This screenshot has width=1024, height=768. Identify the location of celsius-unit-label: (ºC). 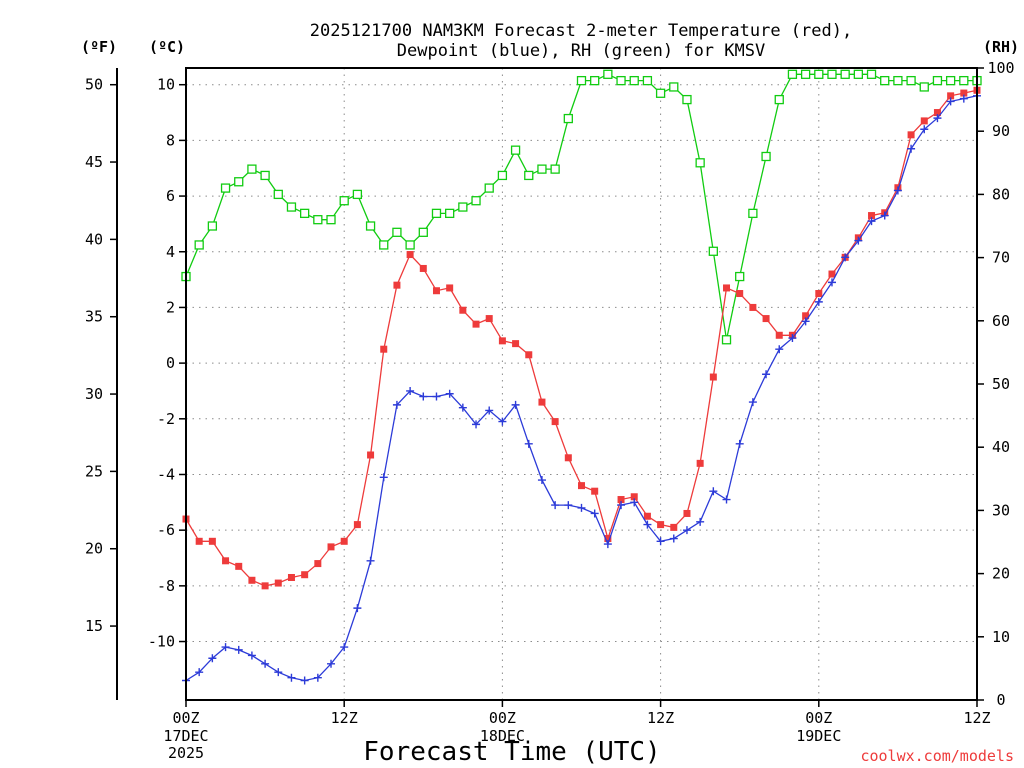
(167, 47).